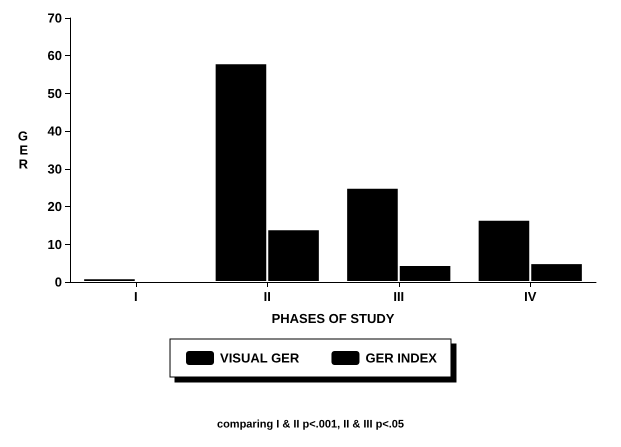 The image size is (621, 447). Describe the element at coordinates (58, 282) in the screenshot. I see `y-tick-label: 0` at that location.